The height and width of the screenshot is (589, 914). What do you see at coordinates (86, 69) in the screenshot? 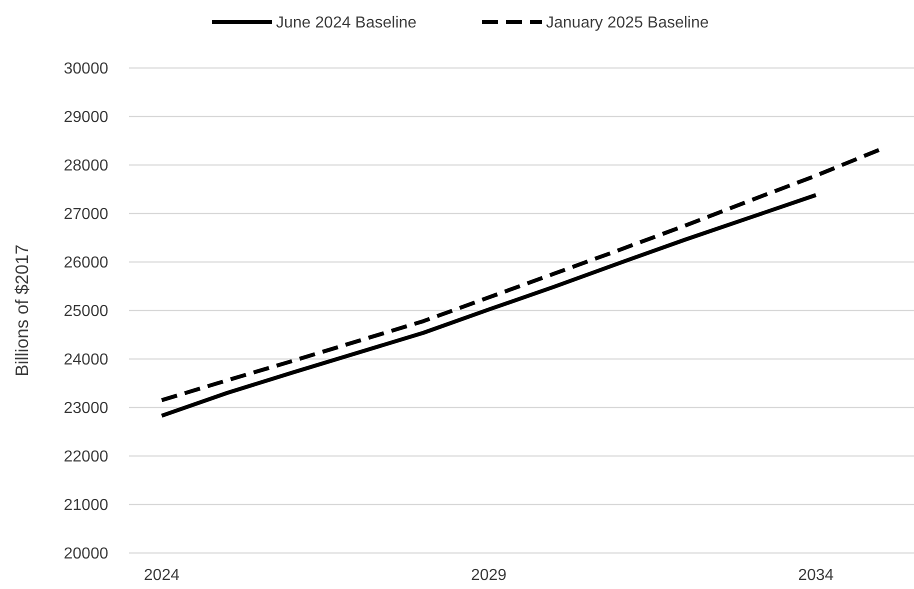
I see `y-tick-label: 30000` at bounding box center [86, 69].